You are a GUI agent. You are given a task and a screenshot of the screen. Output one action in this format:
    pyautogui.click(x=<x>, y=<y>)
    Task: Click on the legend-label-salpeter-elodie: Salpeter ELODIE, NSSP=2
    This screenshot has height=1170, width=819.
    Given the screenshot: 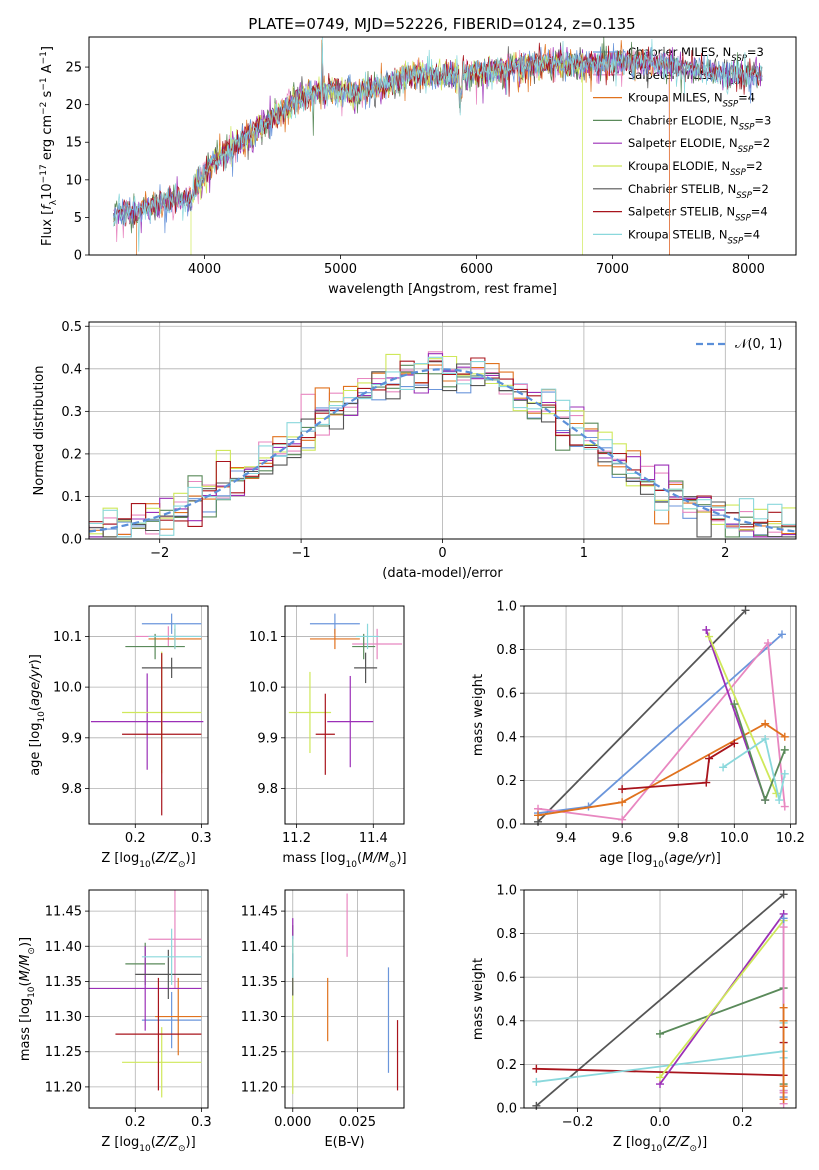 What is the action you would take?
    pyautogui.click(x=699, y=145)
    